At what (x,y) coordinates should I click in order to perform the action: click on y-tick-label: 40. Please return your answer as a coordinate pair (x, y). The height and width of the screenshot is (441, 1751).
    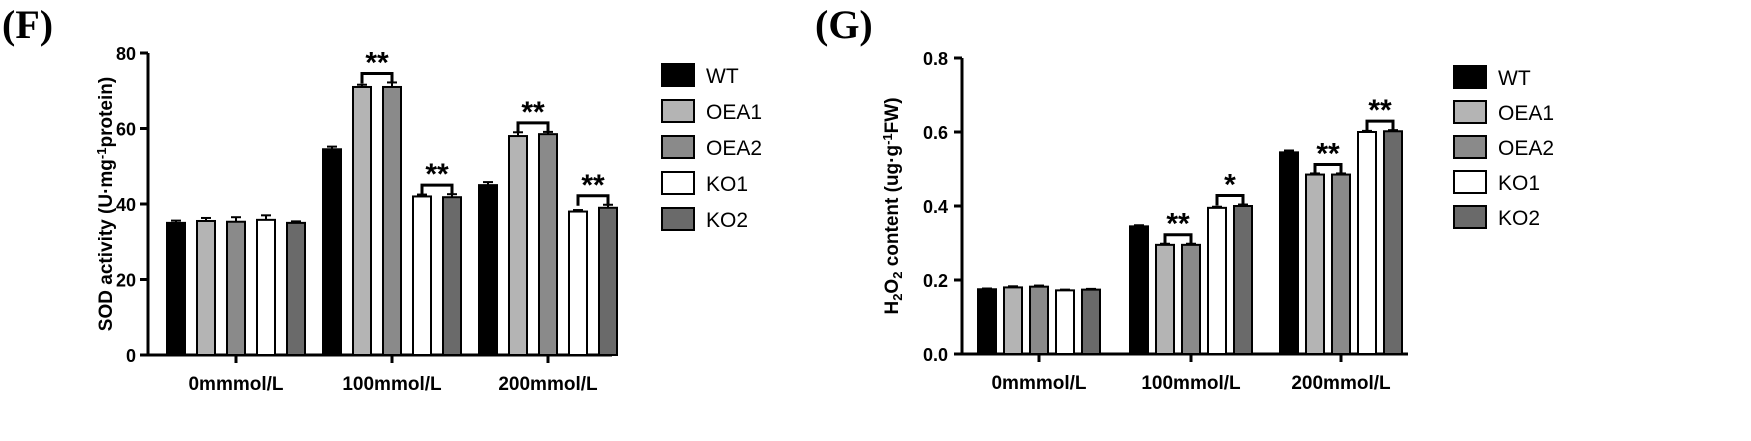
    Looking at the image, I should click on (126, 205).